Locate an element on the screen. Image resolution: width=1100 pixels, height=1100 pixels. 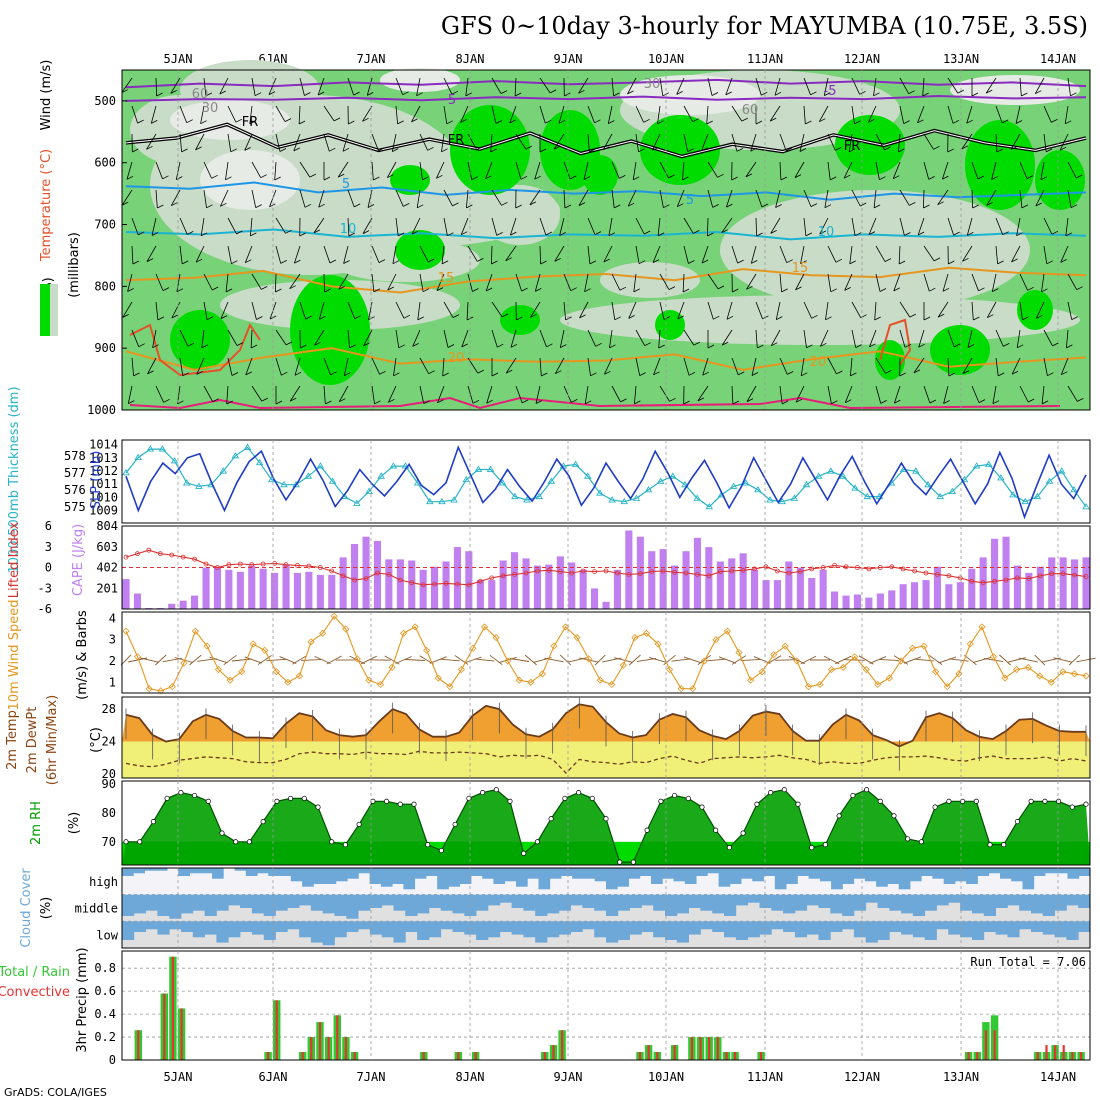
isotherm-label: 15 is located at coordinates (446, 278).